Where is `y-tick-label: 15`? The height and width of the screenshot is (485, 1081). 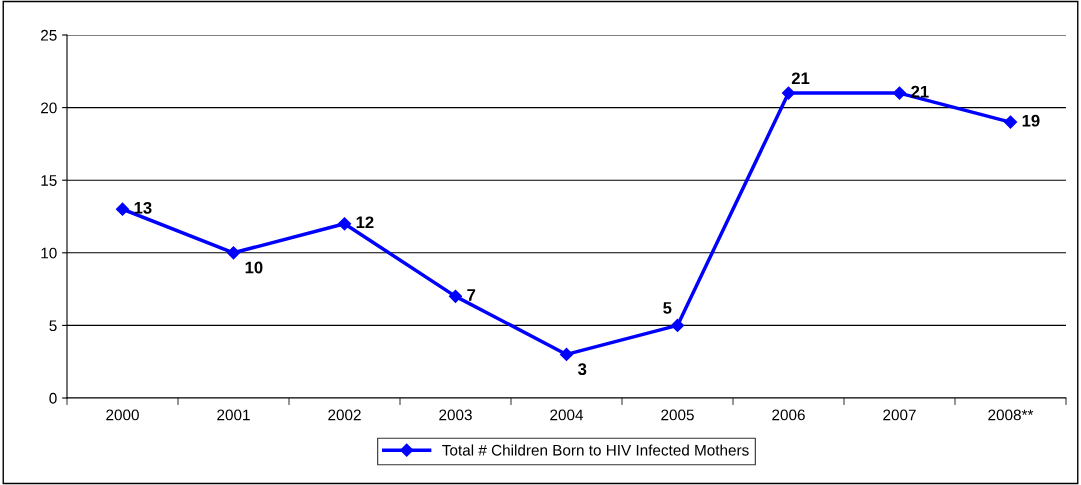 y-tick-label: 15 is located at coordinates (49, 180).